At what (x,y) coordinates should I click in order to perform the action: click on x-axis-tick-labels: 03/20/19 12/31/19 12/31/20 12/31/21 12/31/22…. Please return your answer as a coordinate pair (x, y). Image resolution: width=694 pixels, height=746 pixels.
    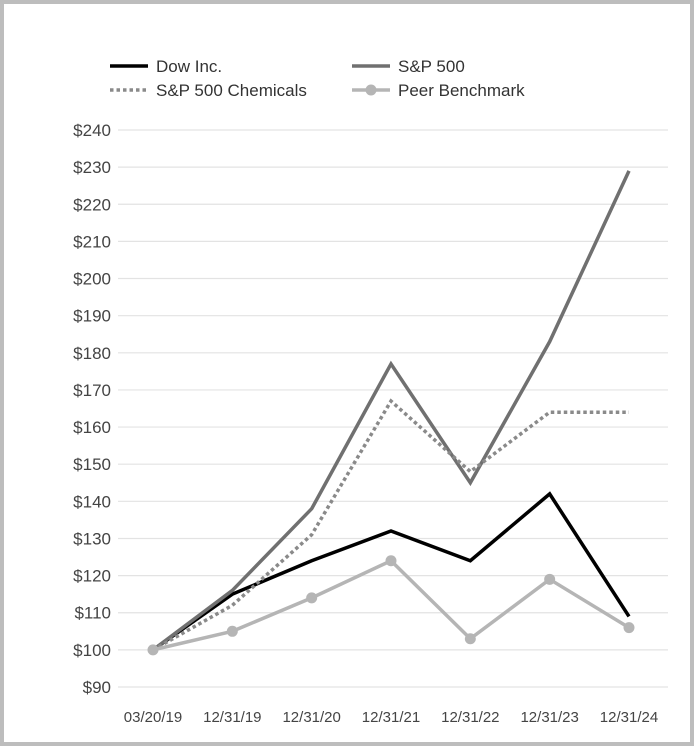
    Looking at the image, I should click on (391, 717).